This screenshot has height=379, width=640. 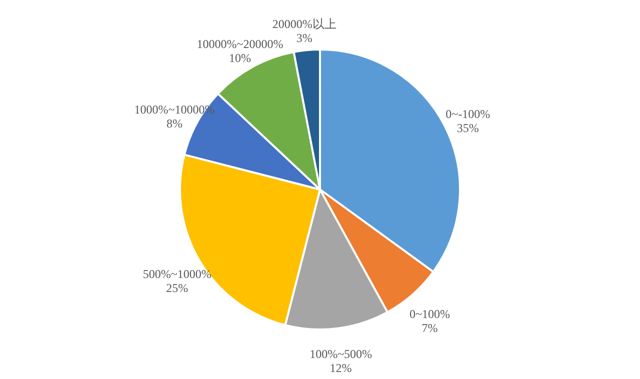 What do you see at coordinates (304, 38) in the screenshot?
I see `data-label: 3%` at bounding box center [304, 38].